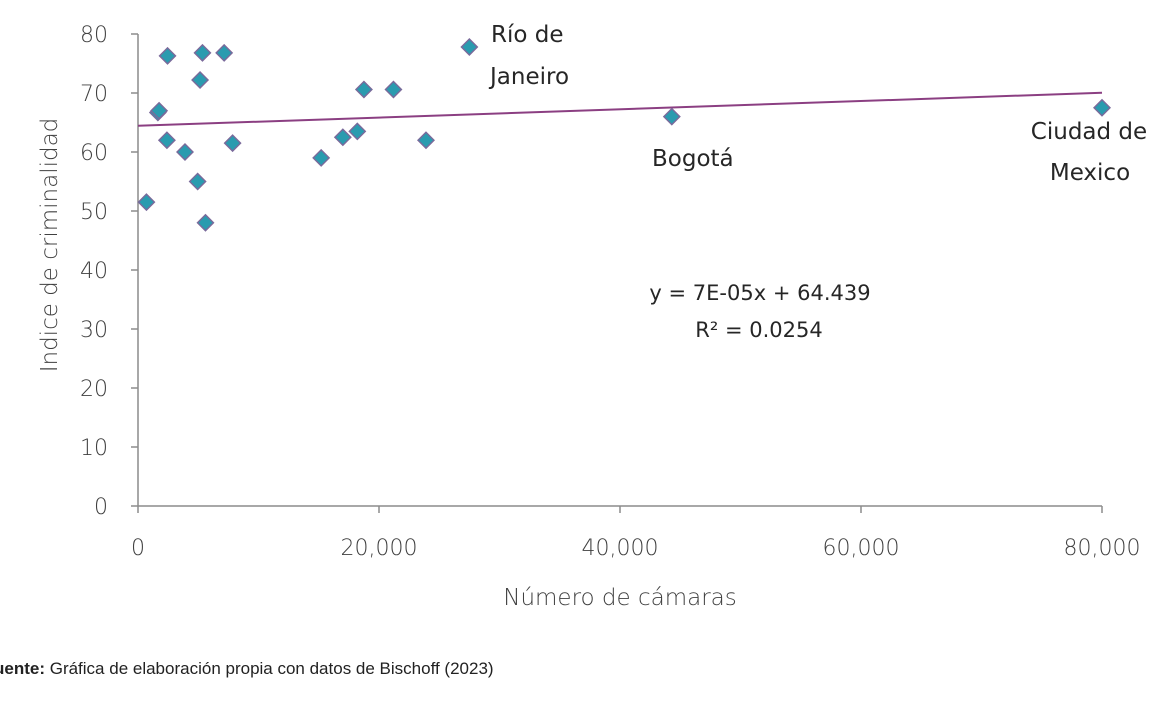 The image size is (1176, 713). Describe the element at coordinates (379, 548) in the screenshot. I see `x-tick-label: 20,000` at that location.